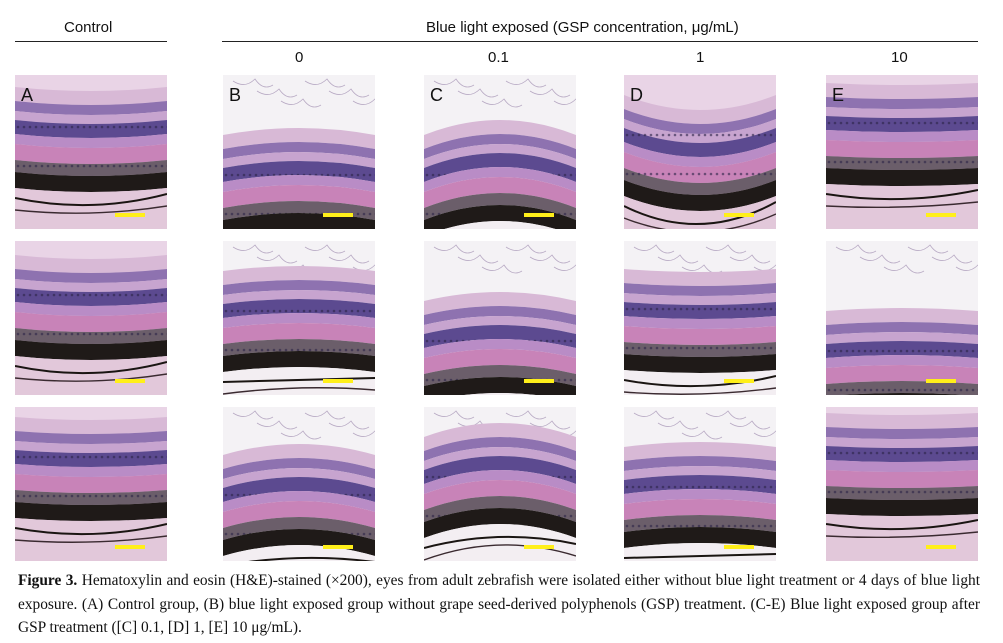 The image size is (1003, 643). What do you see at coordinates (902, 152) in the screenshot?
I see `micrograph-panel-r1-c5: E` at bounding box center [902, 152].